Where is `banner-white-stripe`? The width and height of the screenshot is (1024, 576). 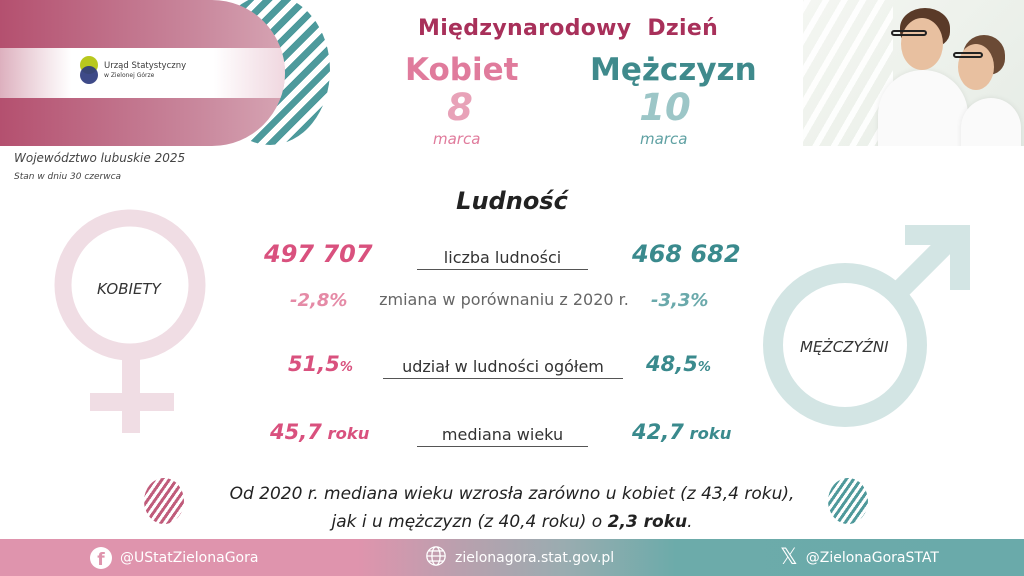 banner-white-stripe is located at coordinates (142, 73).